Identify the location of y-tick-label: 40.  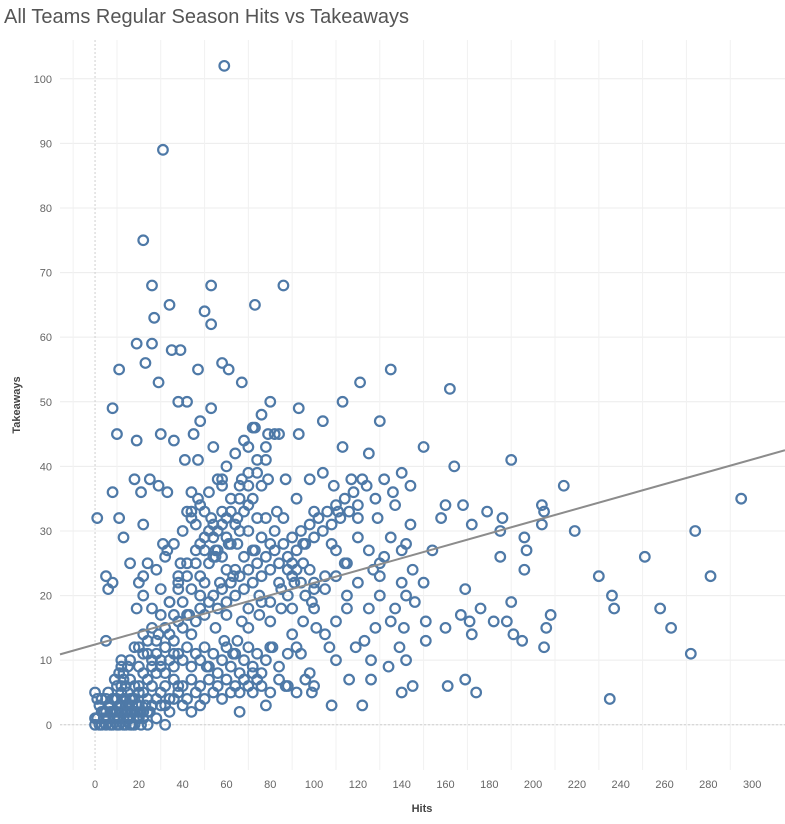
(46, 467).